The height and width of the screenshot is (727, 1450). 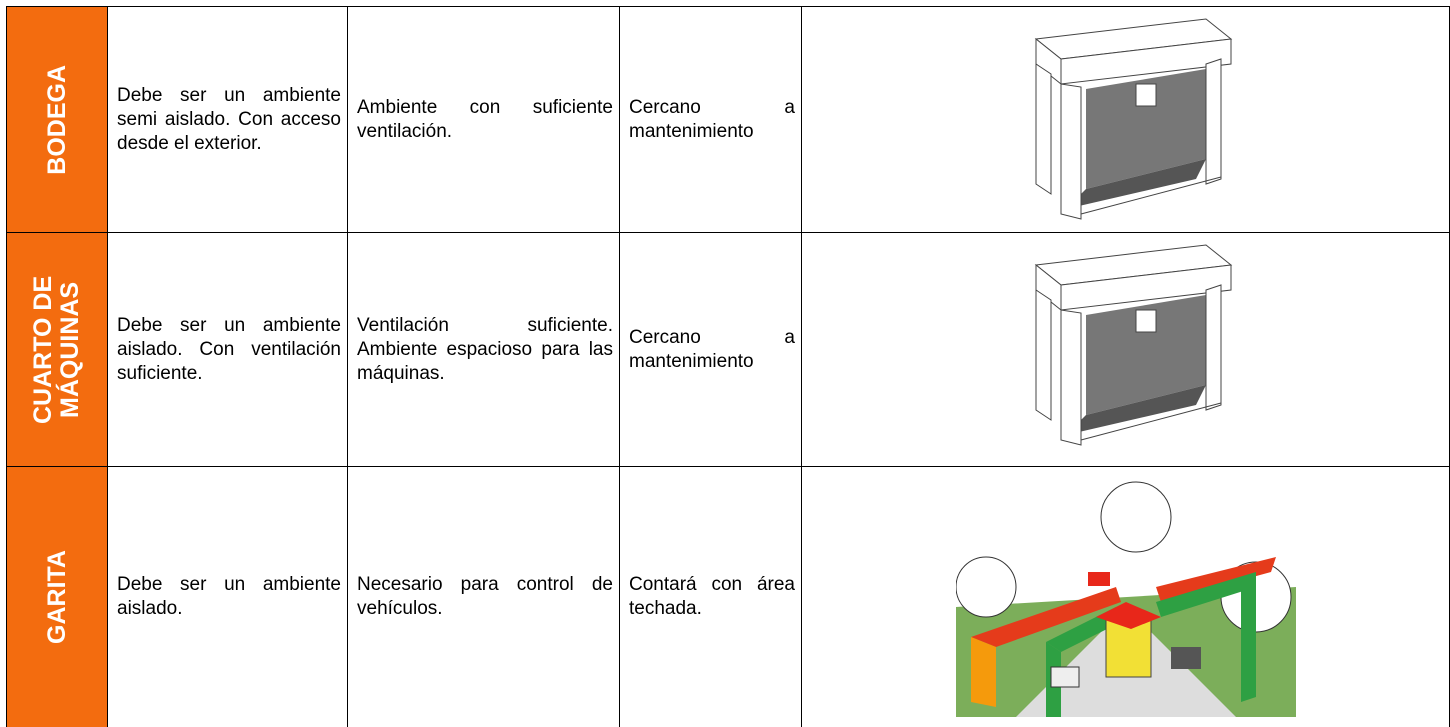 I want to click on label-cell: GARITA, so click(x=57, y=596).